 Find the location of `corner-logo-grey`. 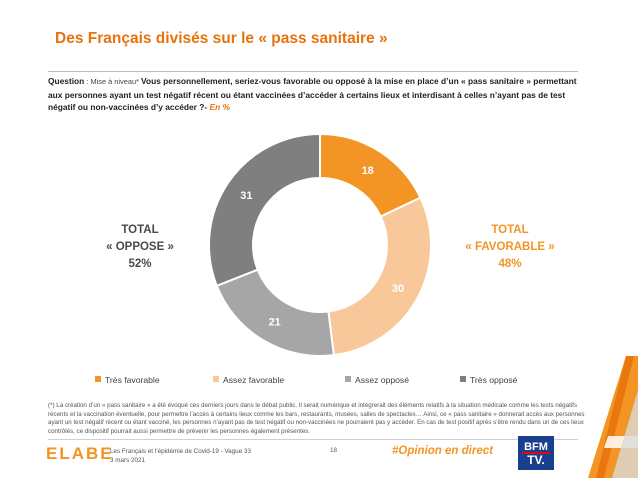

corner-logo-grey is located at coordinates (625, 434).